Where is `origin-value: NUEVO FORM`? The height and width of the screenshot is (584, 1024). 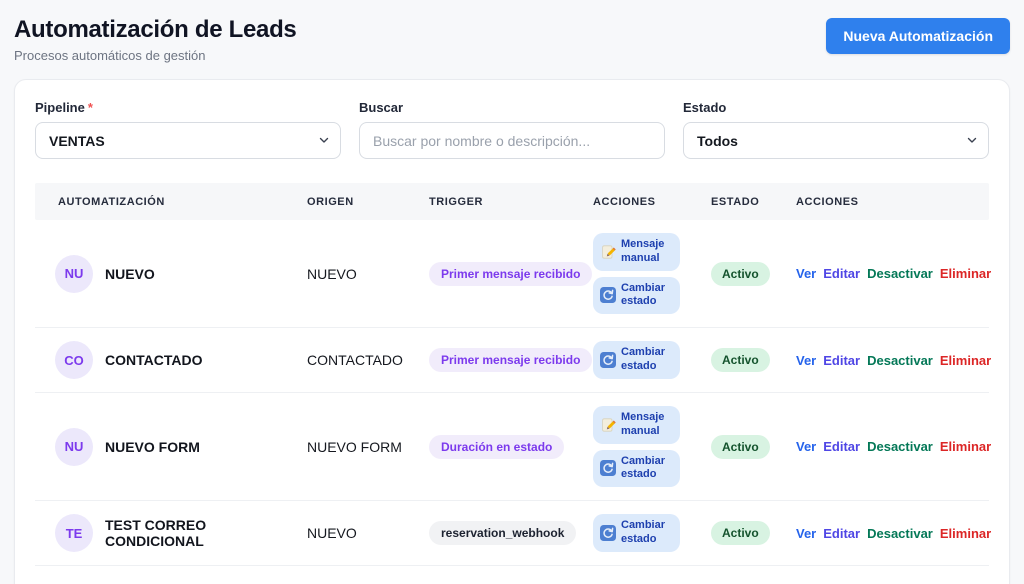
origin-value: NUEVO FORM is located at coordinates (354, 446).